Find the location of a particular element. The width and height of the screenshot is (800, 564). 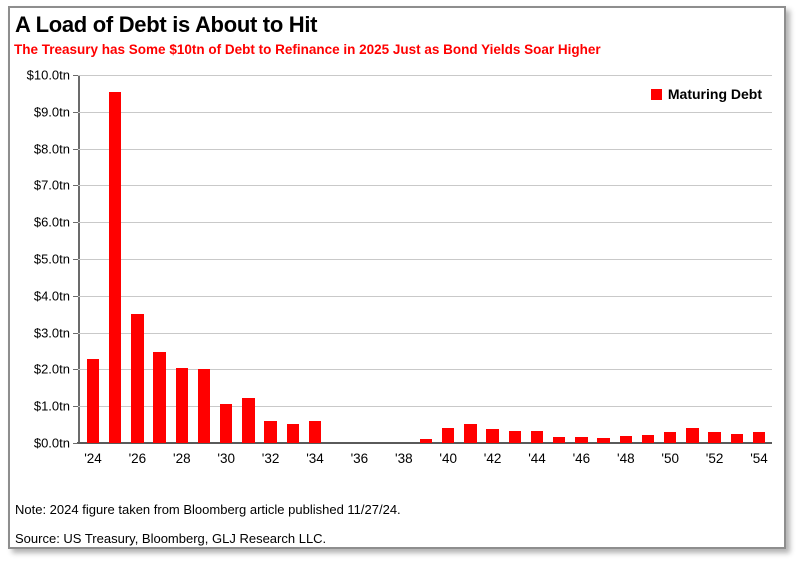

x-tick-label: '26 is located at coordinates (137, 458).